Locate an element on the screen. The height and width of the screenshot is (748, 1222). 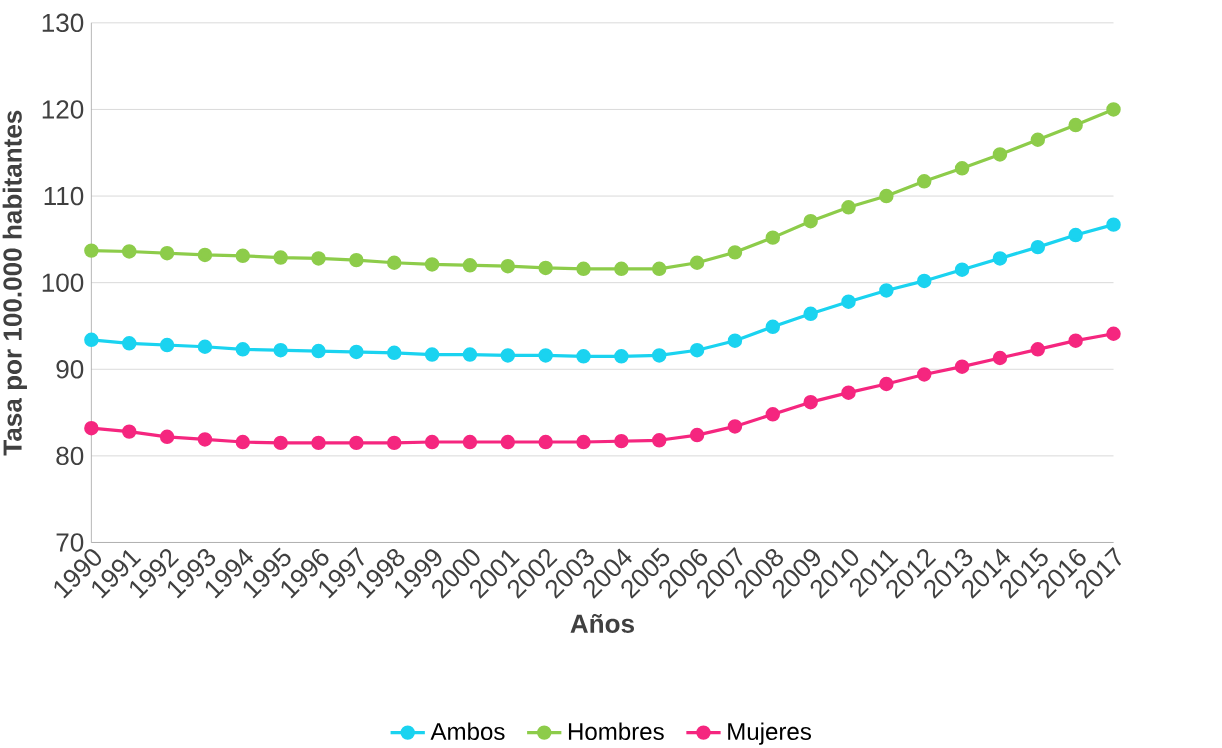
y-tick-label: 100 is located at coordinates (63, 282).